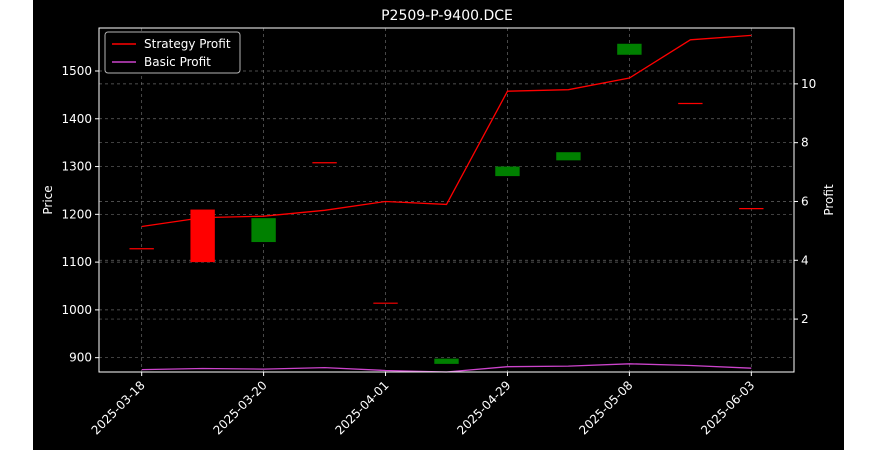  What do you see at coordinates (48, 199) in the screenshot?
I see `y-axis-left-label: Price` at bounding box center [48, 199].